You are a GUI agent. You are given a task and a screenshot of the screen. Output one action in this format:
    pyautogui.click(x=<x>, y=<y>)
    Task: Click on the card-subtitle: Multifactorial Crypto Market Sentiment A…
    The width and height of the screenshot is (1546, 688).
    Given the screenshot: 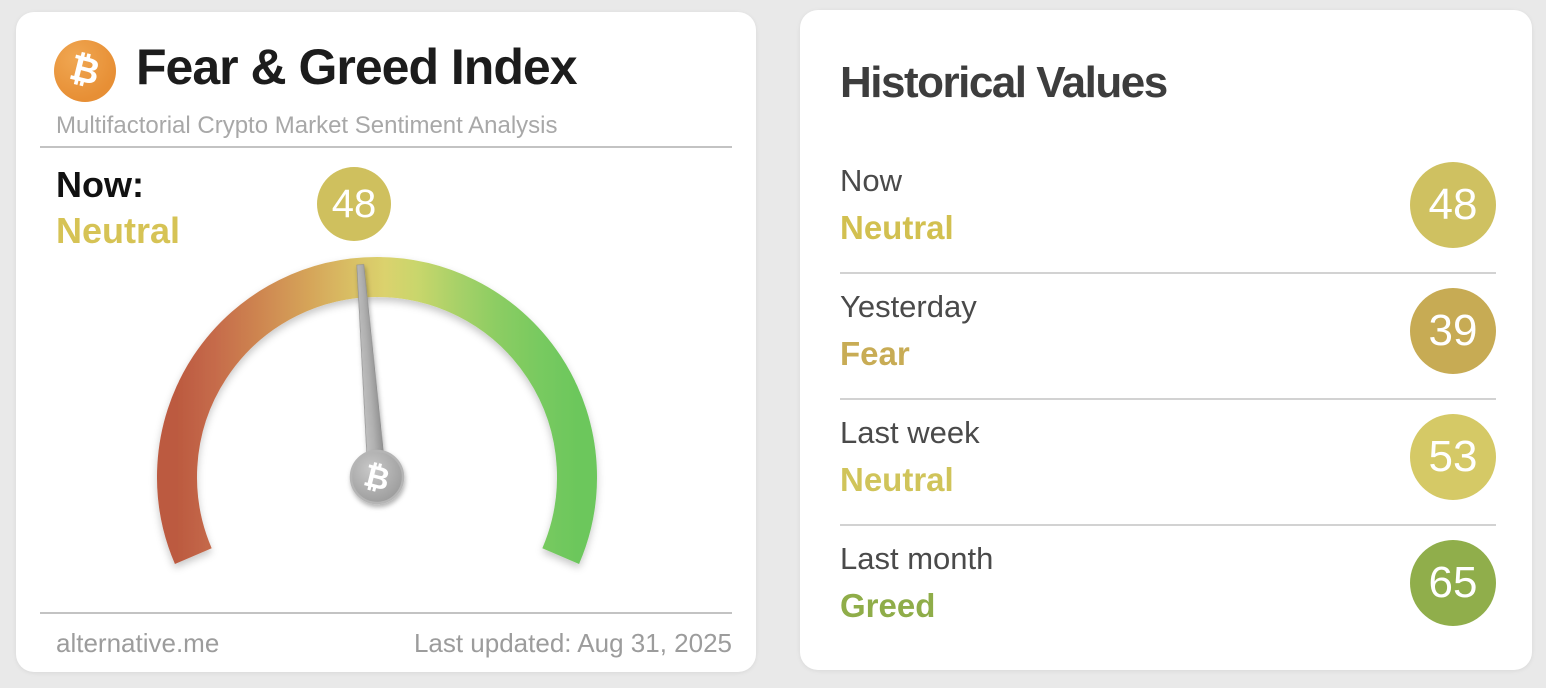 What is the action you would take?
    pyautogui.click(x=307, y=125)
    